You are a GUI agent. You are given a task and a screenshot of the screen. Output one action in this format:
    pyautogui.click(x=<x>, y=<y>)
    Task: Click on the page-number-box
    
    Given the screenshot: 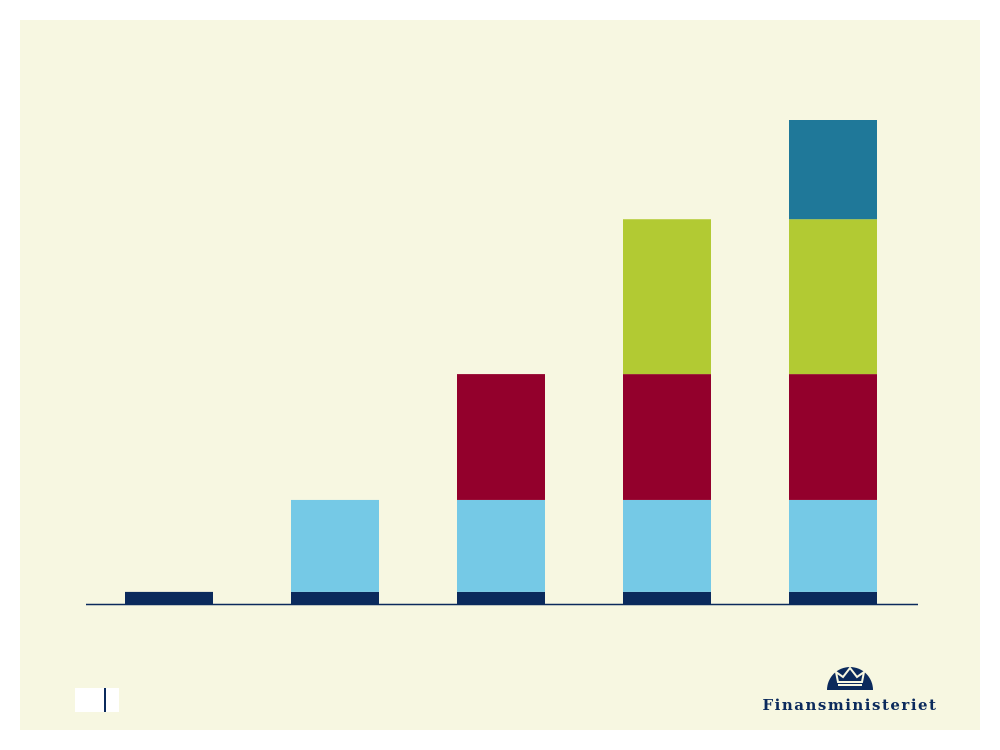 What is the action you would take?
    pyautogui.click(x=97, y=700)
    